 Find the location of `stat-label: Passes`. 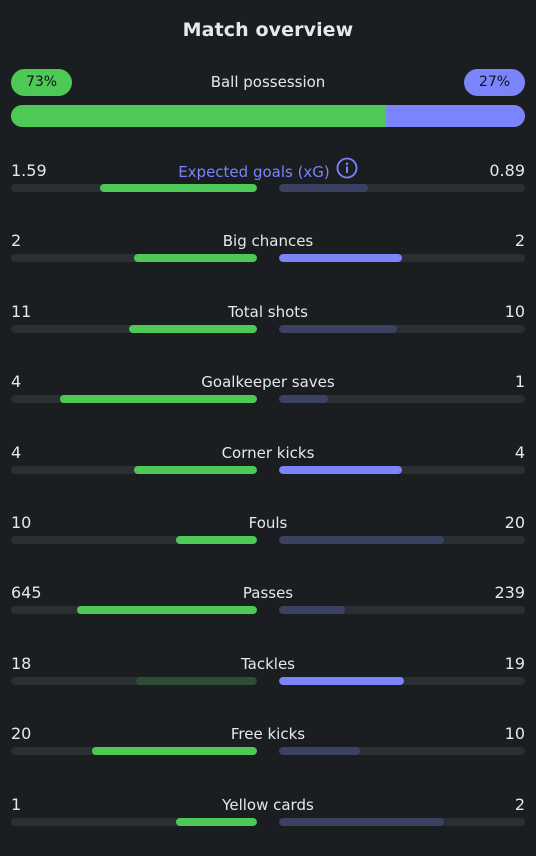

stat-label: Passes is located at coordinates (268, 593).